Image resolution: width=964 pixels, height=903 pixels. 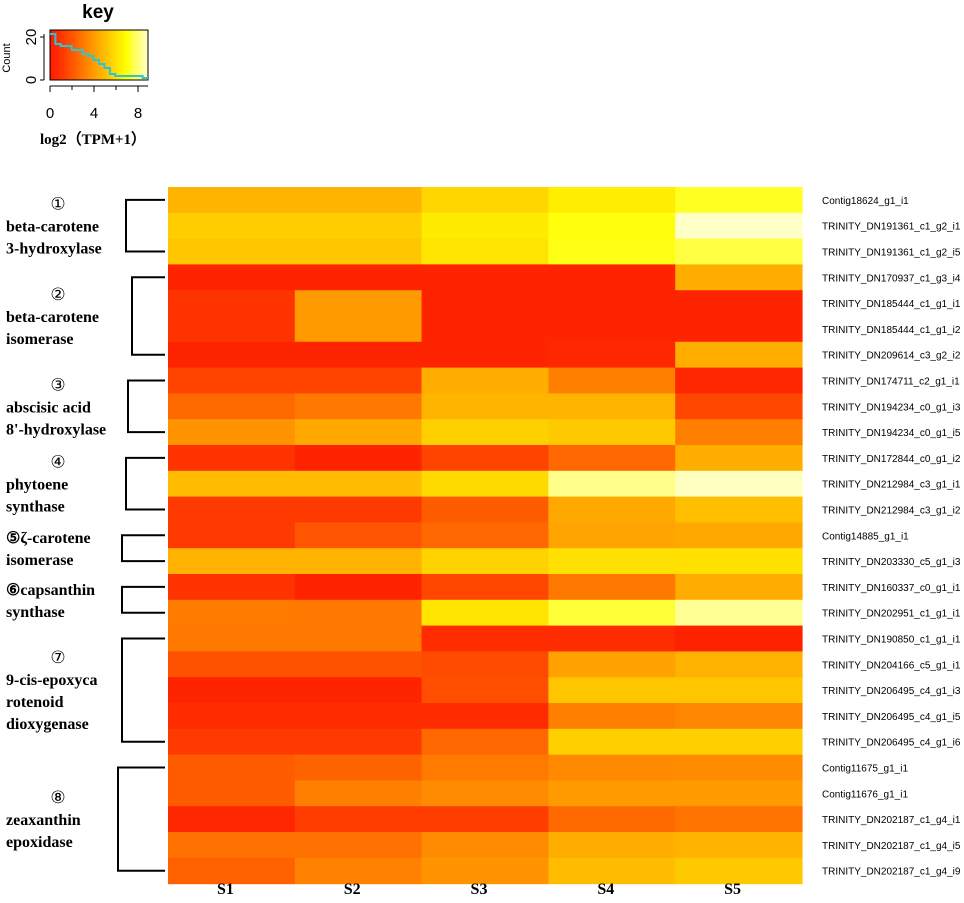 I want to click on row-label: TRINITY_DN185444_c1_g1_i2, so click(x=891, y=330).